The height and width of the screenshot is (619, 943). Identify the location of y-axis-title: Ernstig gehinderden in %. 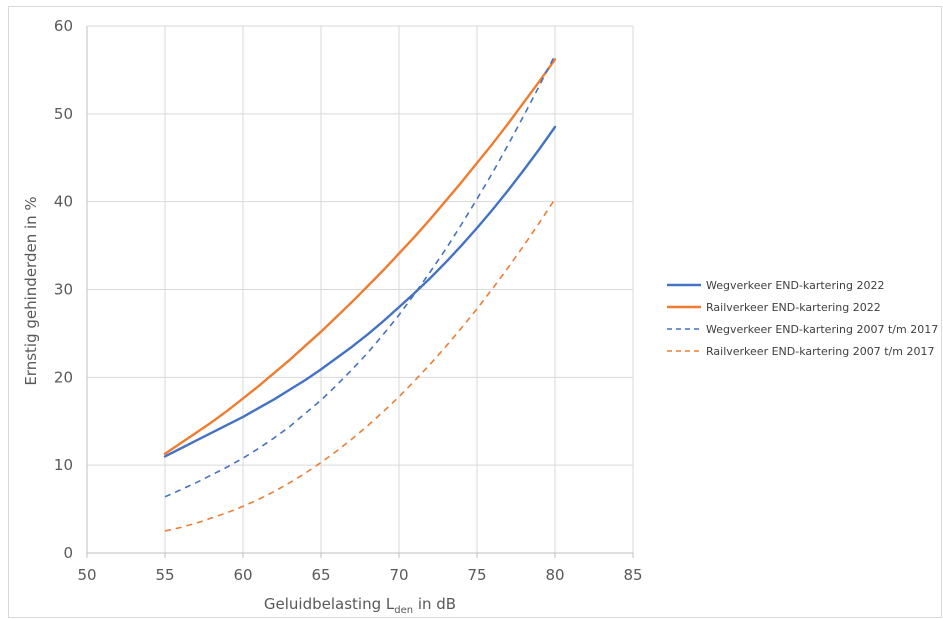
(31, 290).